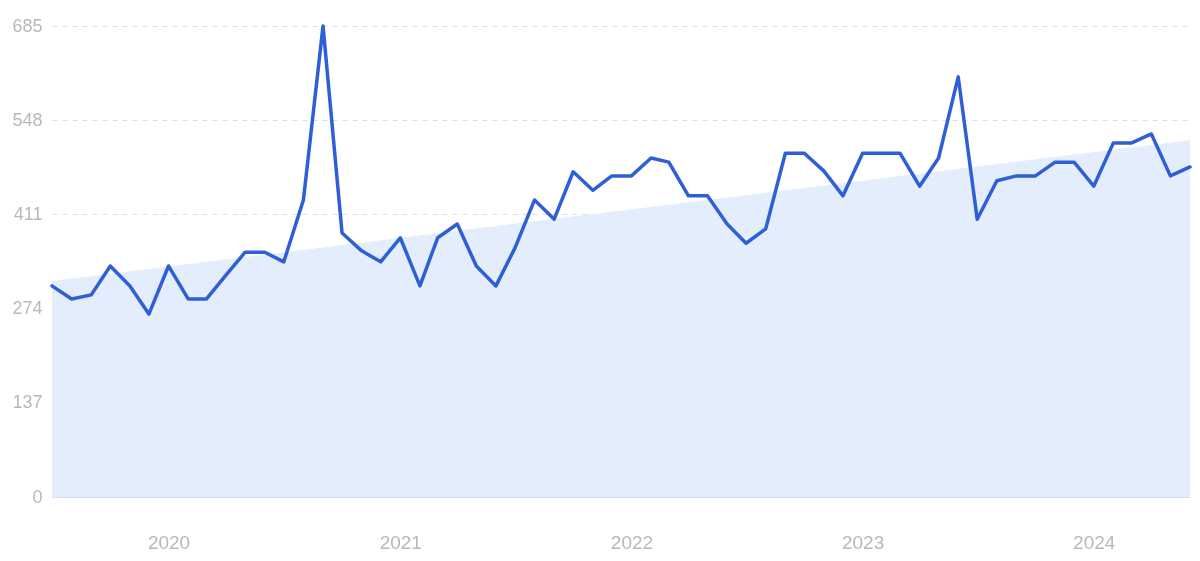 The height and width of the screenshot is (561, 1200). Describe the element at coordinates (169, 542) in the screenshot. I see `x-tick-label: 2020` at that location.